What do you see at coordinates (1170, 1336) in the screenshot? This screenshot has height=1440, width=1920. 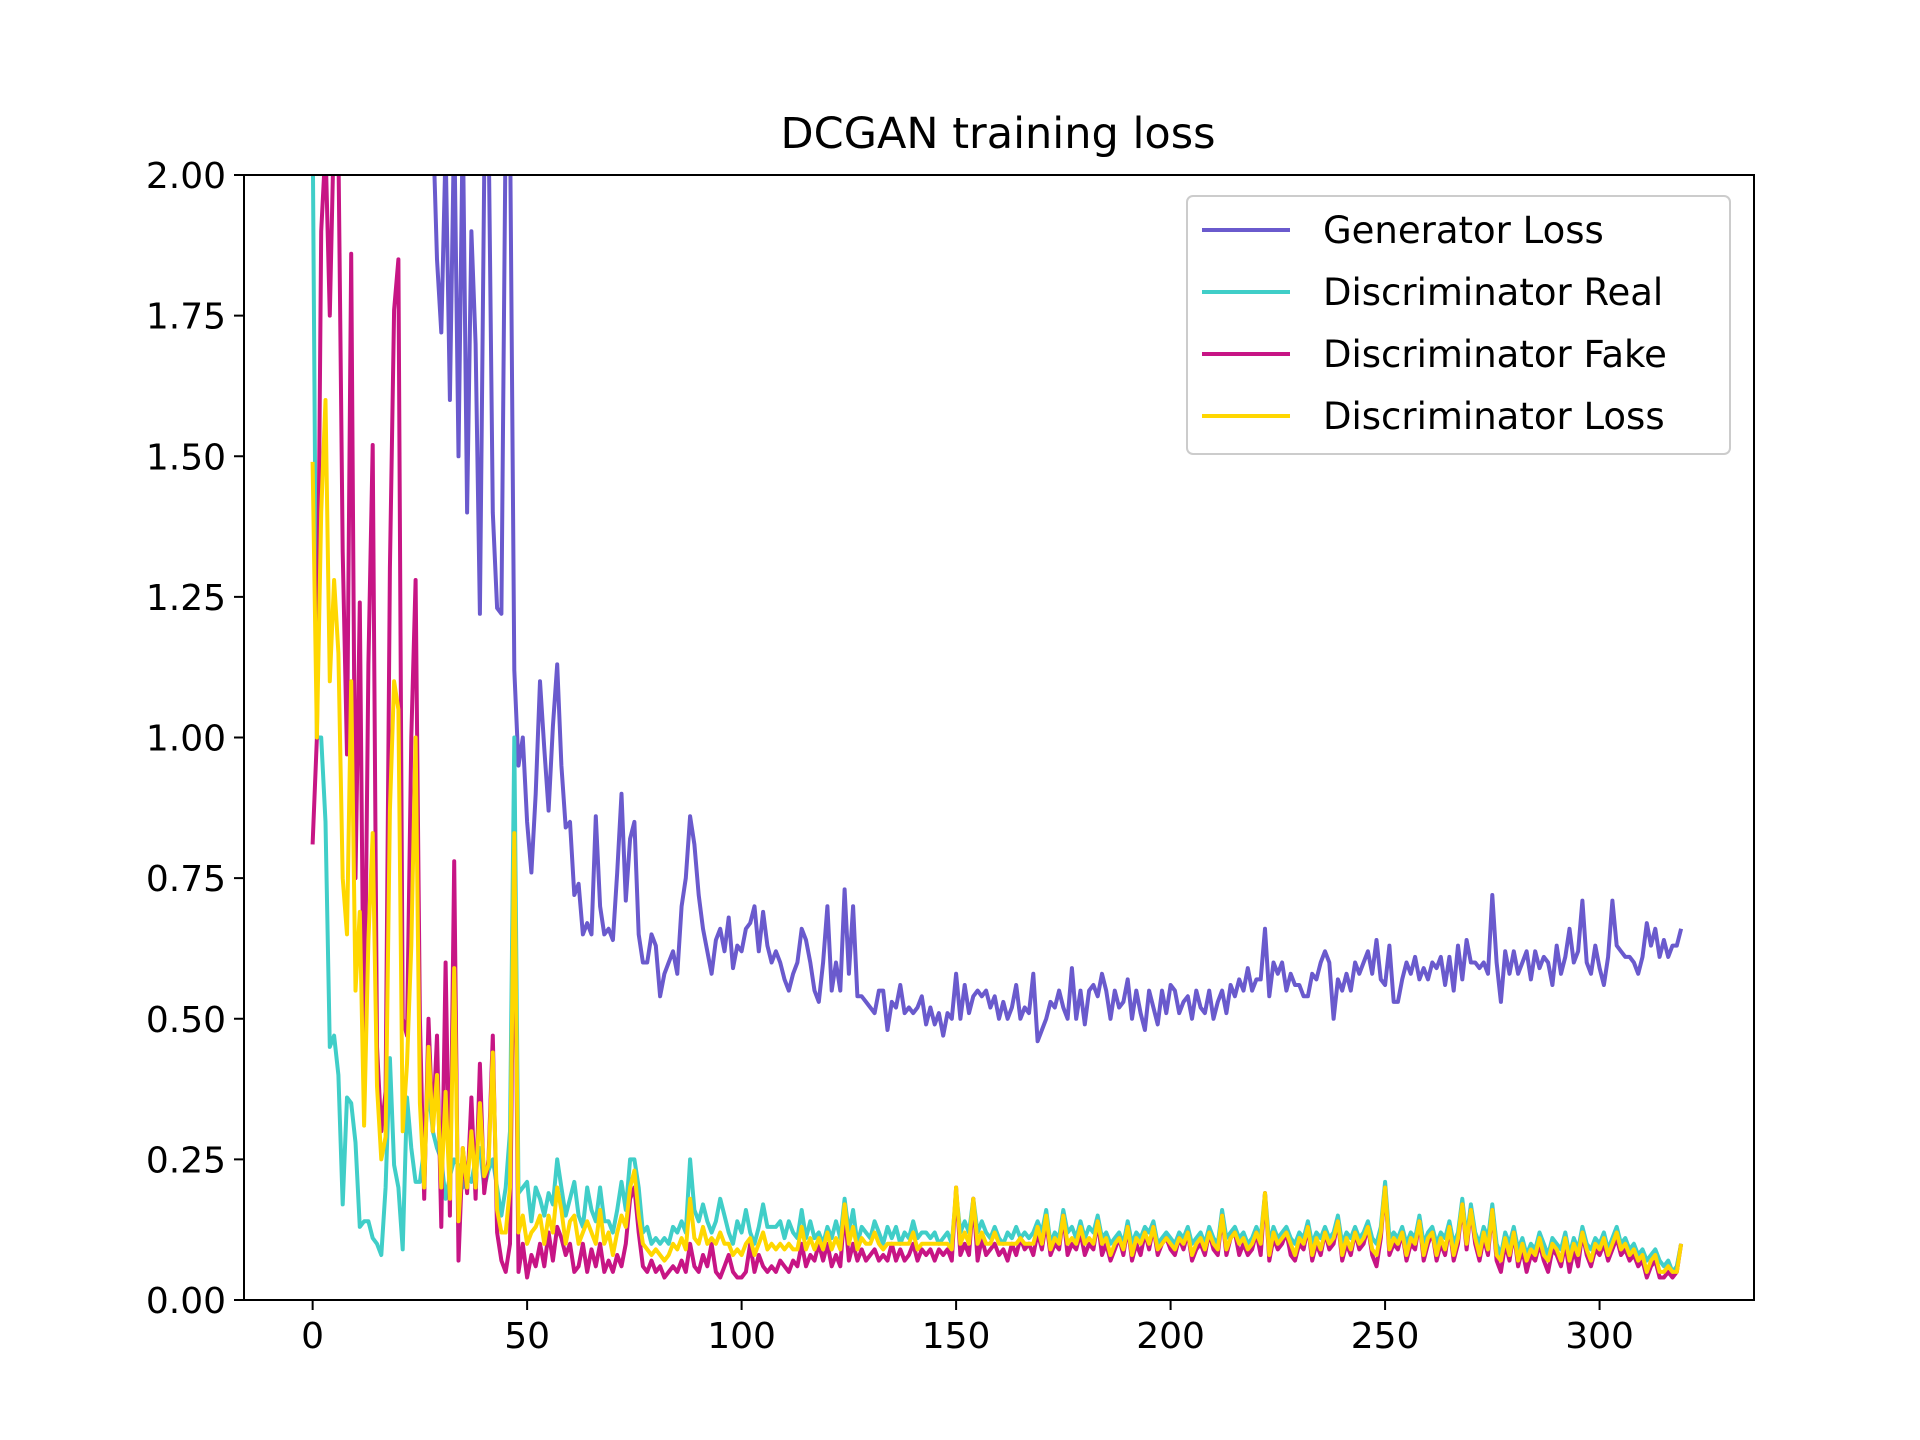 I see `x-tick-label: 200` at bounding box center [1170, 1336].